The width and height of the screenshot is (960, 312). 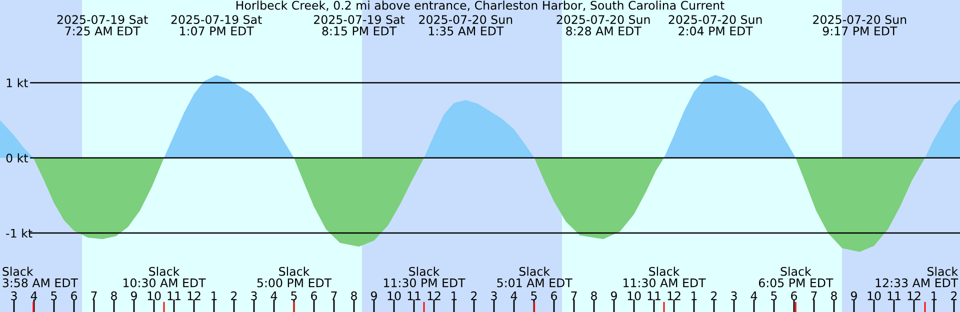 I want to click on annotation: Slack 12:33 AM EDT, so click(x=917, y=277).